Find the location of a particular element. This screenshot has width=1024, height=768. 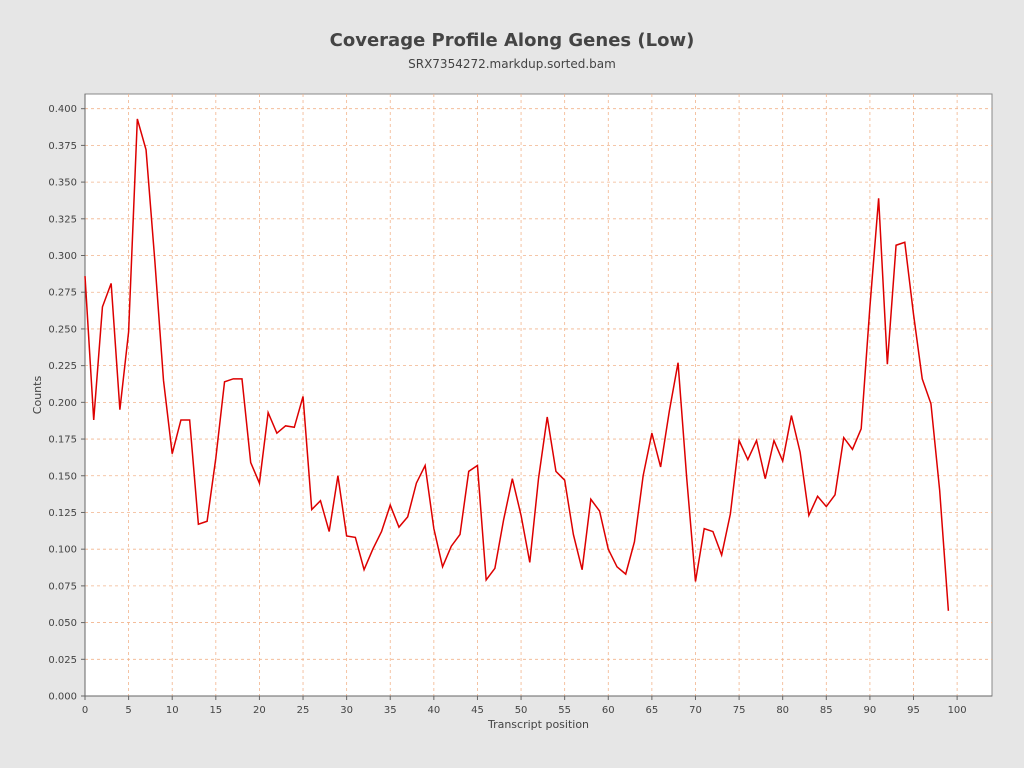

y-tick-label: 0.050 is located at coordinates (62, 623).